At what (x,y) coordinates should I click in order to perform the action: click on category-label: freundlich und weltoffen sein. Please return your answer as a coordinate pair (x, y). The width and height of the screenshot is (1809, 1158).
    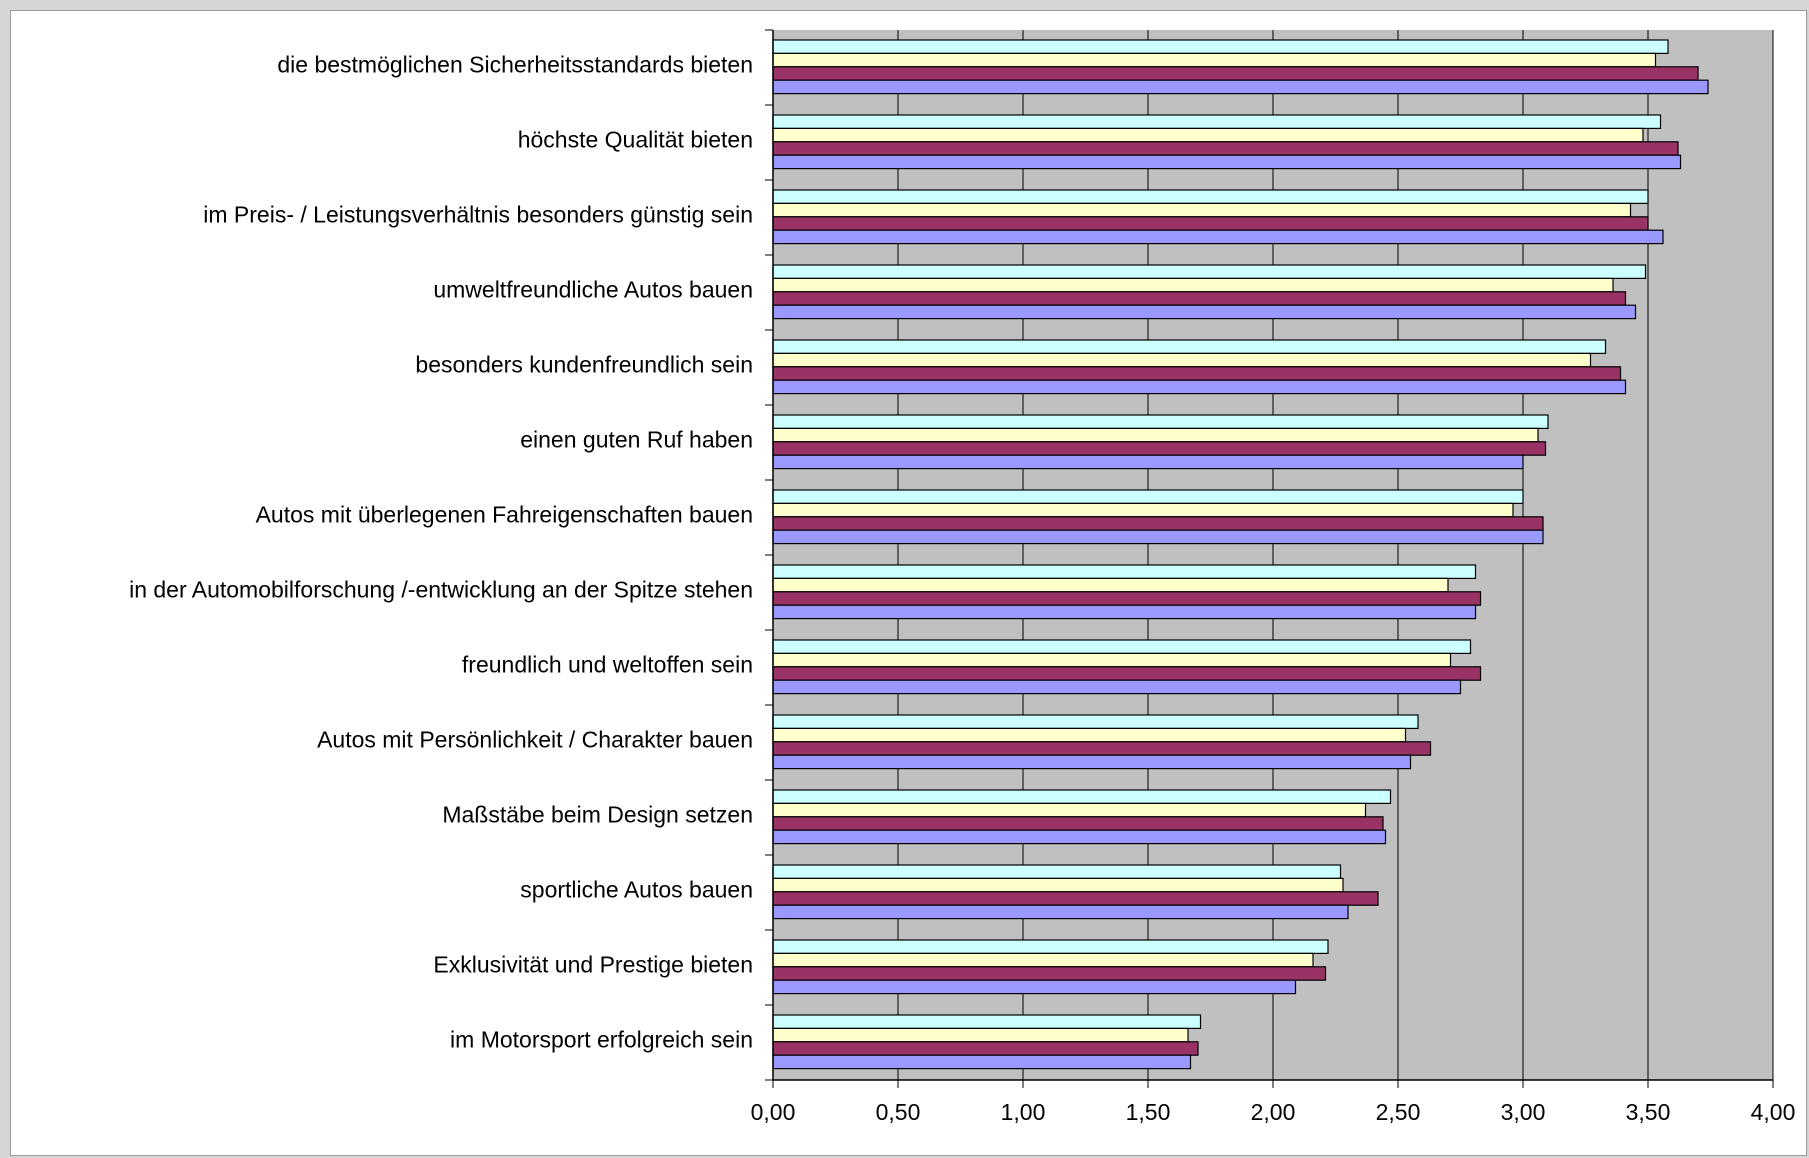
    Looking at the image, I should click on (607, 665).